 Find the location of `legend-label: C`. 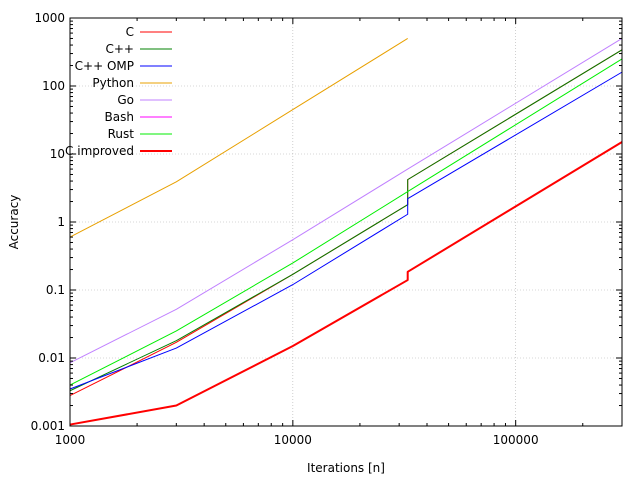

legend-label: C is located at coordinates (130, 32).